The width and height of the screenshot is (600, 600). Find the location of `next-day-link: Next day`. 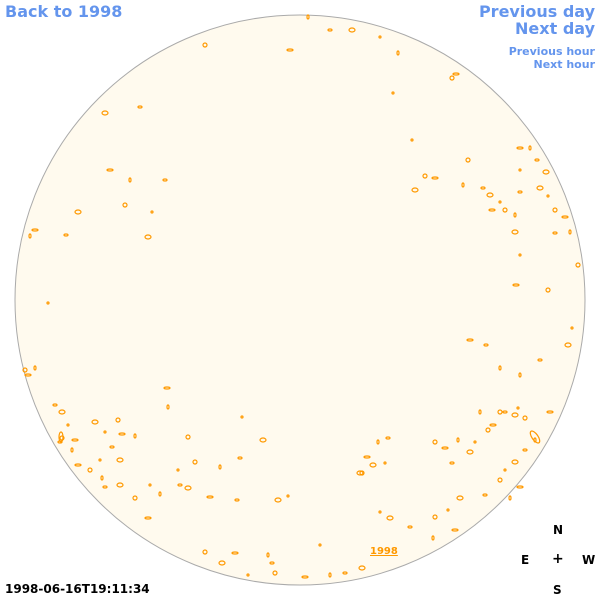

next-day-link: Next day is located at coordinates (555, 28).